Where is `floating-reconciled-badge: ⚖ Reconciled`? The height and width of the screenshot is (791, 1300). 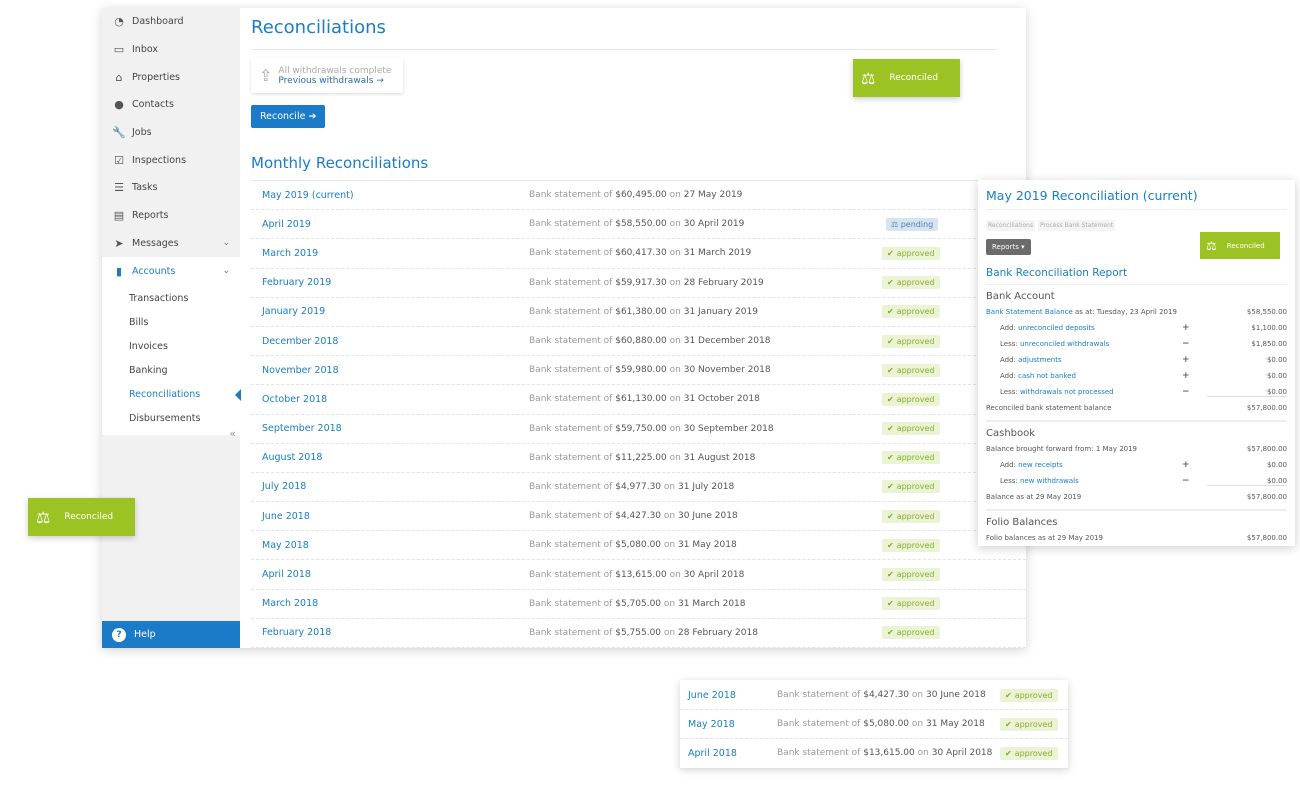 floating-reconciled-badge: ⚖ Reconciled is located at coordinates (81, 517).